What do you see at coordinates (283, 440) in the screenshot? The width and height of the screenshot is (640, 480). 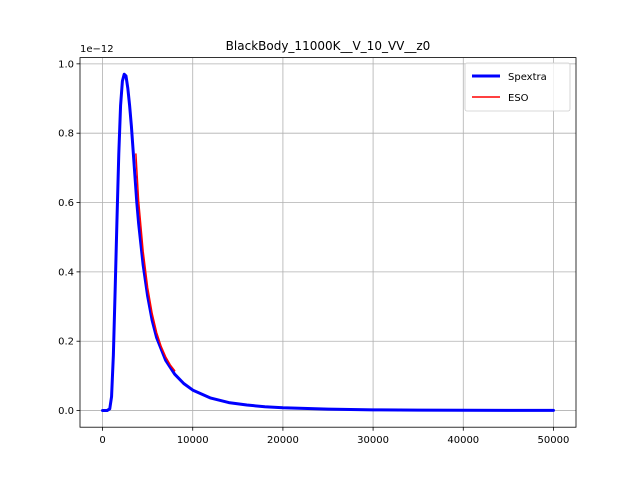 I see `x-tick-label: 20000` at bounding box center [283, 440].